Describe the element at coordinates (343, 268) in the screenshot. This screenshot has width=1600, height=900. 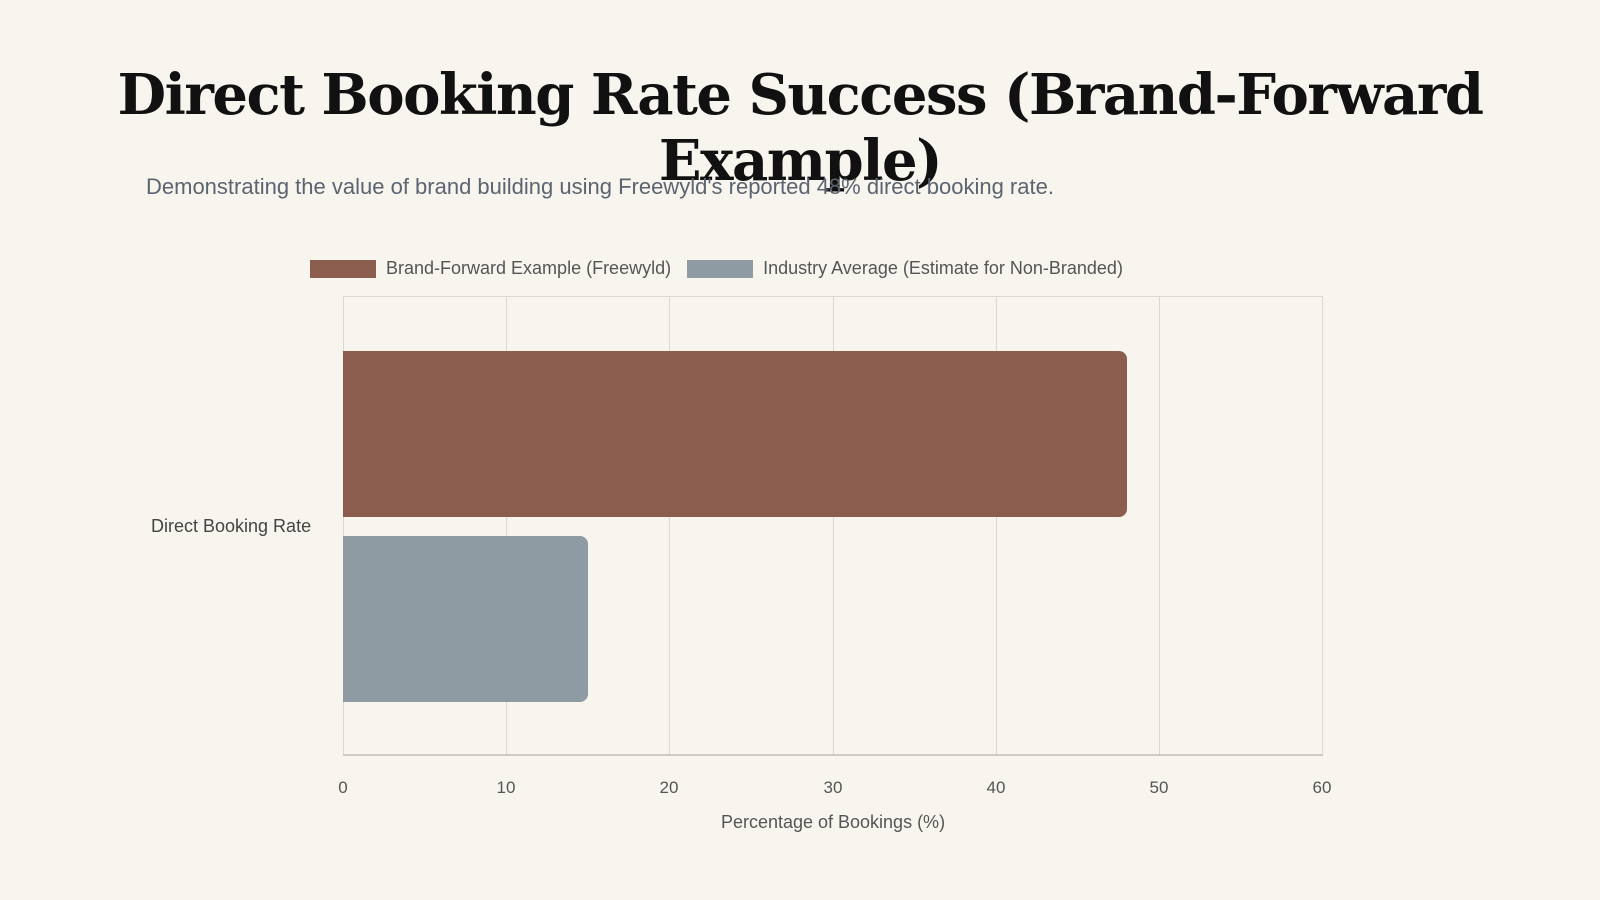
I see `legend-swatch-brand` at that location.